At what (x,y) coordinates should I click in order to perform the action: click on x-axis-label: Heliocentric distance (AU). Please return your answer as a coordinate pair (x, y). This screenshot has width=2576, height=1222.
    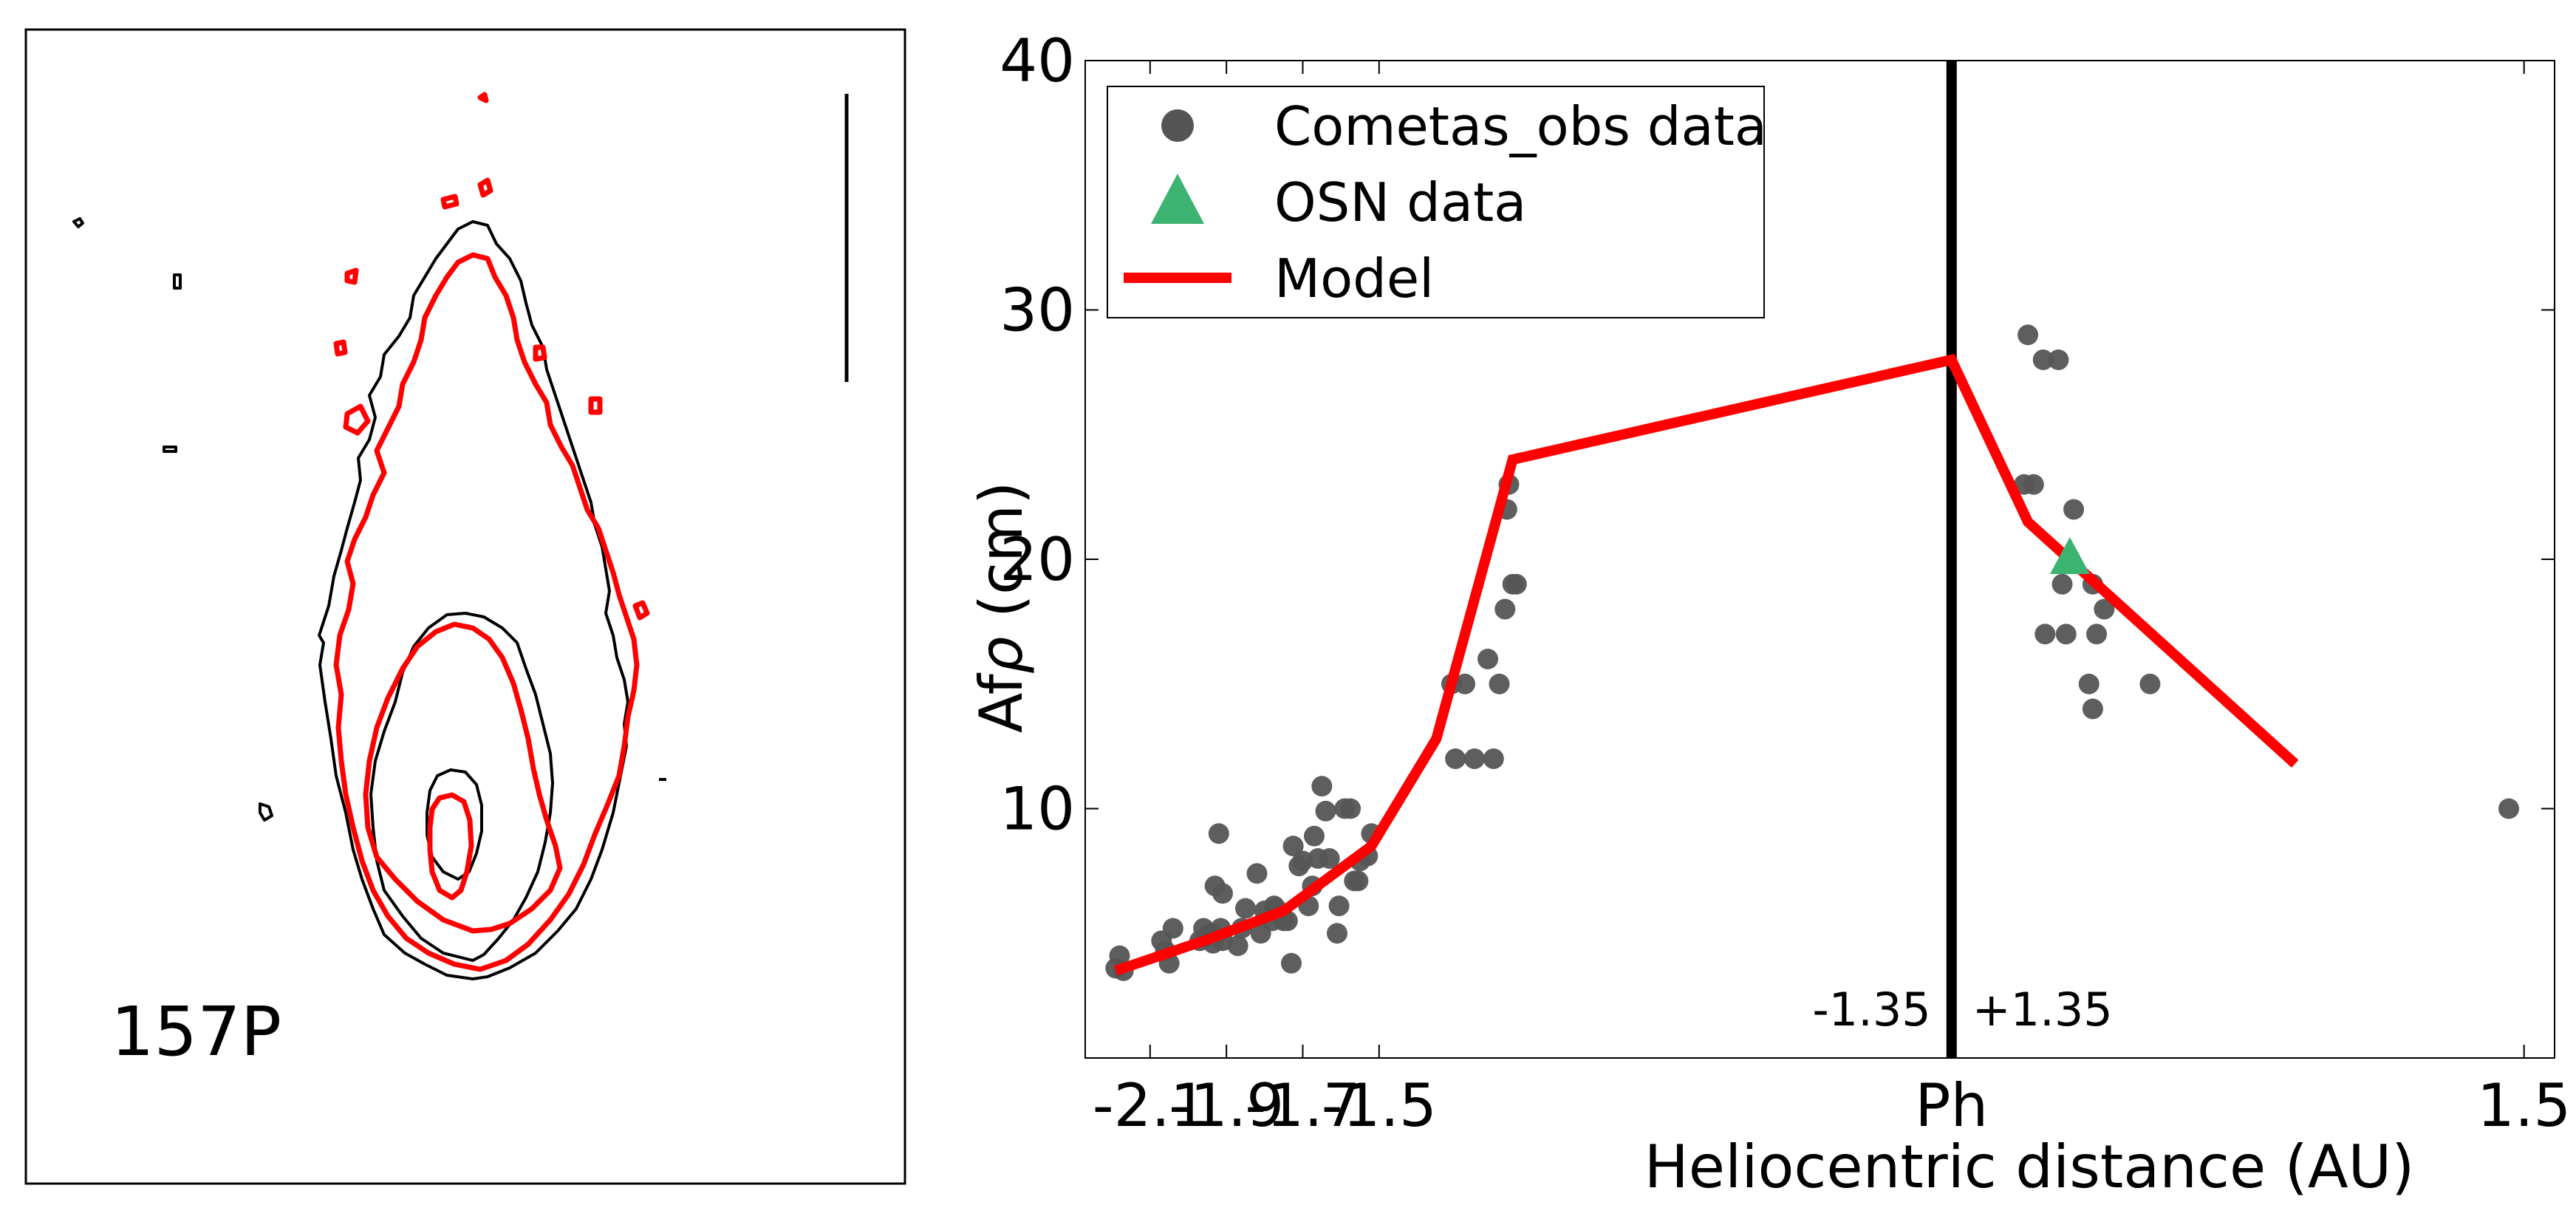
    Looking at the image, I should click on (2029, 1167).